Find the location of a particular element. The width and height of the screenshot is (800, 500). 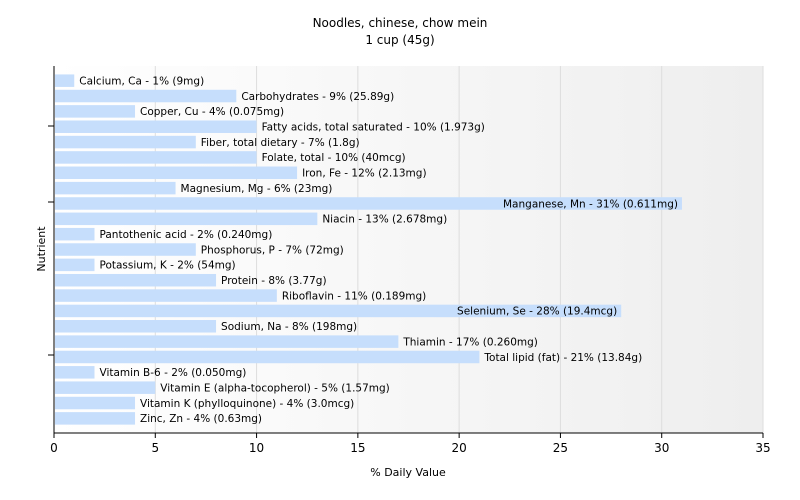

bar-label: Magnesium, Mg - 6% (23mg) is located at coordinates (257, 189).